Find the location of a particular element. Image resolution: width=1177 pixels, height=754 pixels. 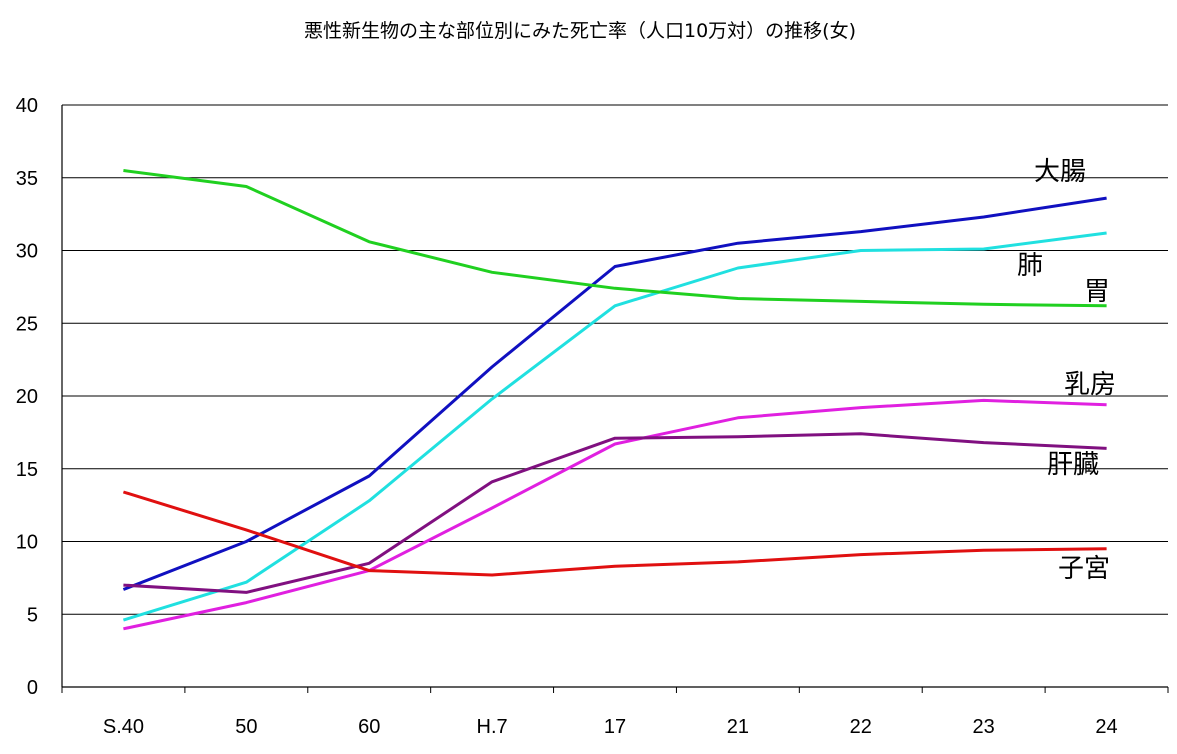

x-tick-label: S.40 is located at coordinates (123, 727).